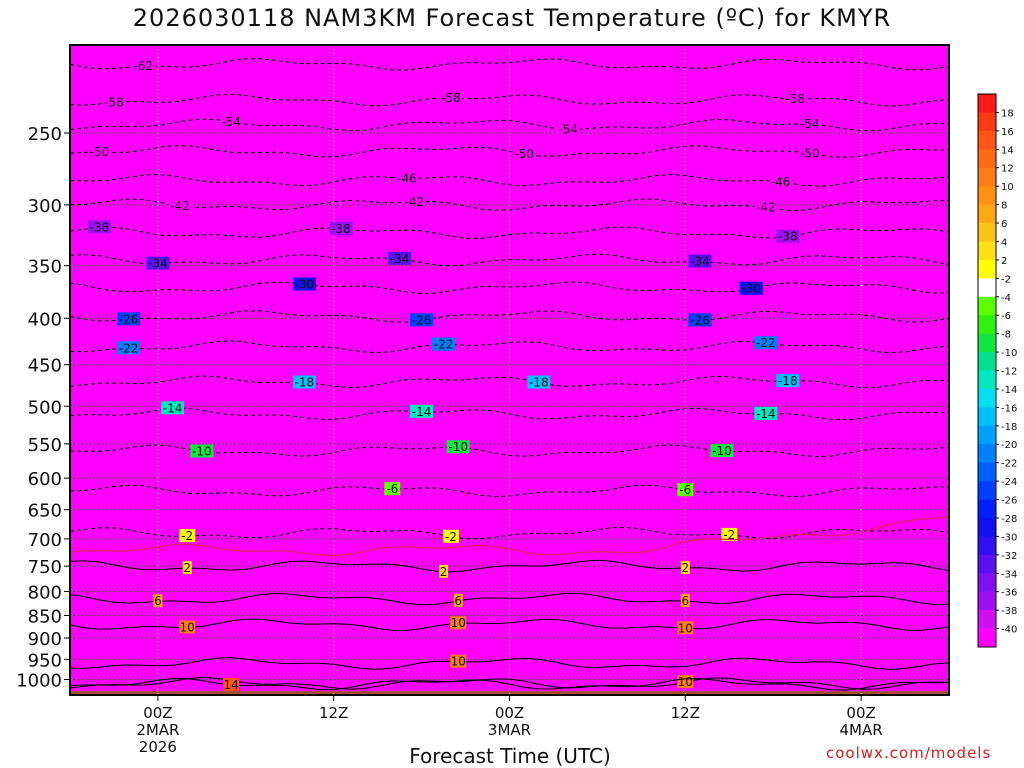 The width and height of the screenshot is (1024, 768). Describe the element at coordinates (1006, 316) in the screenshot. I see `colorbar-label: -6` at that location.